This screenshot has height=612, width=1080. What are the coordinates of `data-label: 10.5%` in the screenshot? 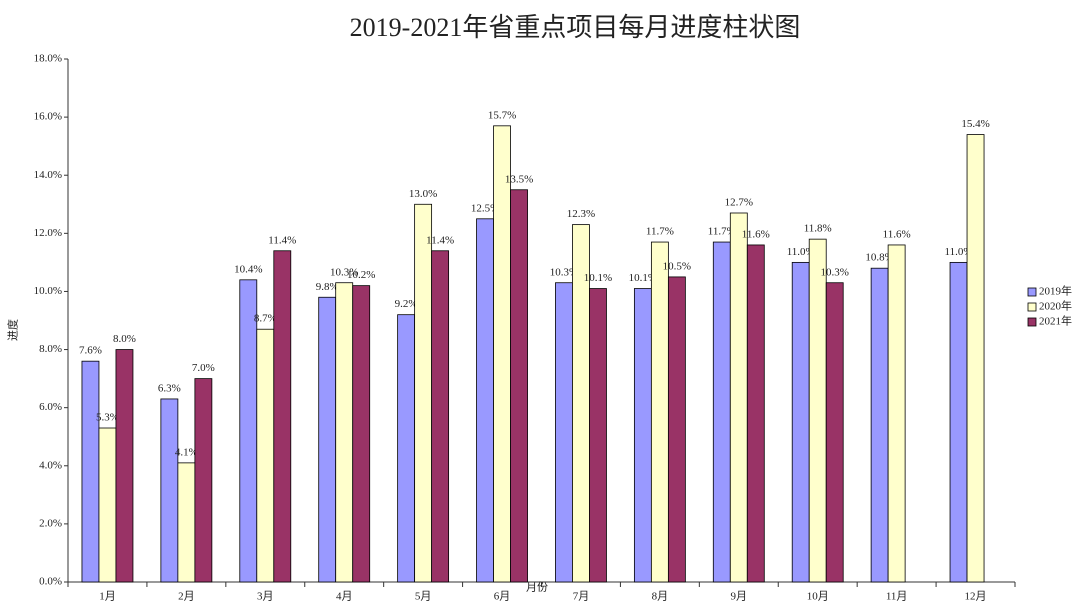 It's located at (677, 266).